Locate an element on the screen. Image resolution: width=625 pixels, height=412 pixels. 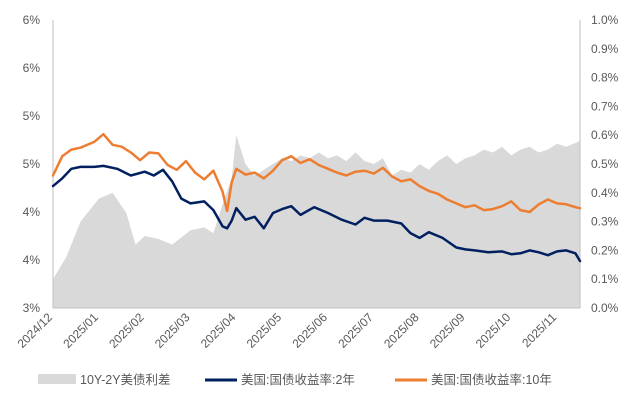
legend-label: 美国:国债收益率:10年 is located at coordinates (491, 379).